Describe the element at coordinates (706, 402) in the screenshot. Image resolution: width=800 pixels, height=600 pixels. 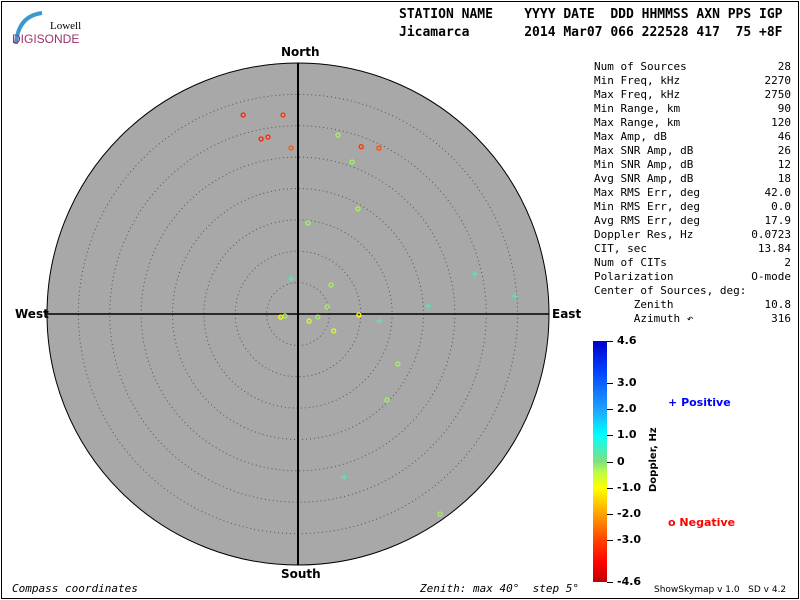
I see `legend-positive-label: Positive` at that location.